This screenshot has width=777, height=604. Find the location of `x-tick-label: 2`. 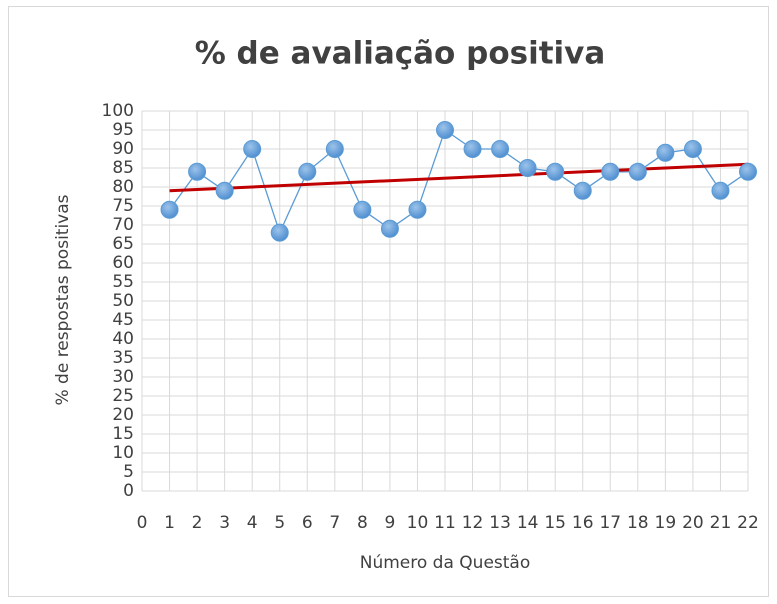

x-tick-label: 2 is located at coordinates (197, 523).